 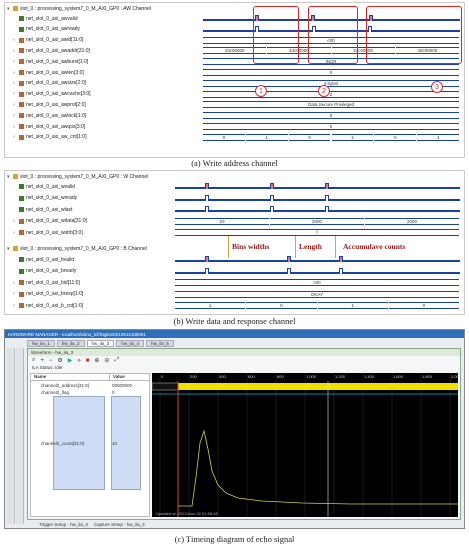 What do you see at coordinates (54, 232) in the screenshot?
I see `signal-name: net_slot_0_axi_wstrb[3:0]` at bounding box center [54, 232].